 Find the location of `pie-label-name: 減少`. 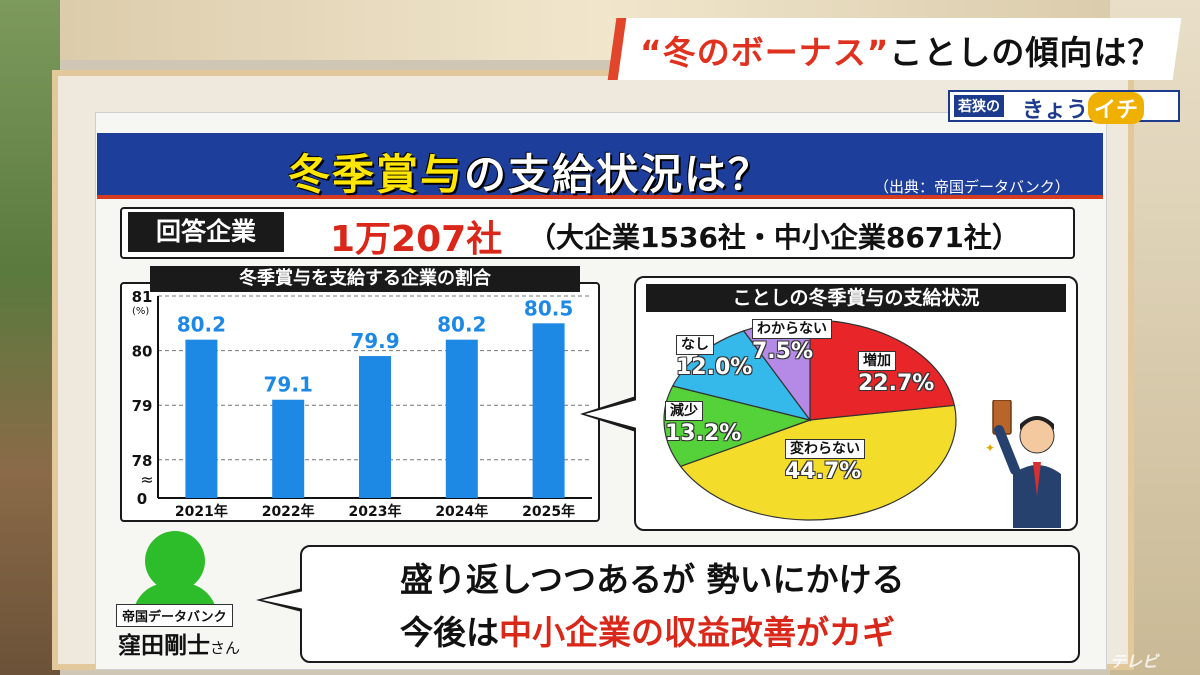

pie-label-name: 減少 is located at coordinates (684, 411).